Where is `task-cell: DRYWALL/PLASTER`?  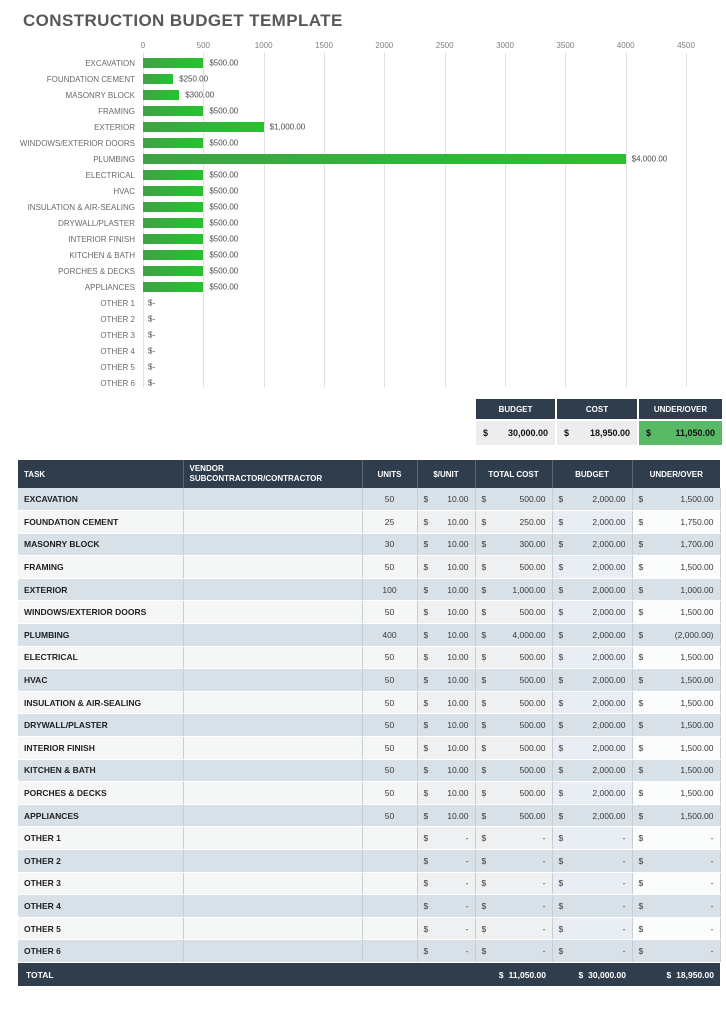 task-cell: DRYWALL/PLASTER is located at coordinates (101, 725).